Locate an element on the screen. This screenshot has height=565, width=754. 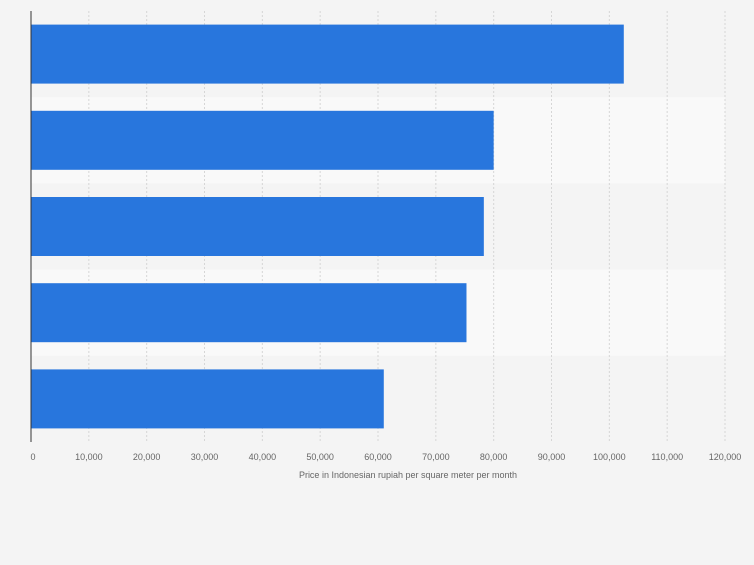
x-tick-label: 80,000 is located at coordinates (494, 457).